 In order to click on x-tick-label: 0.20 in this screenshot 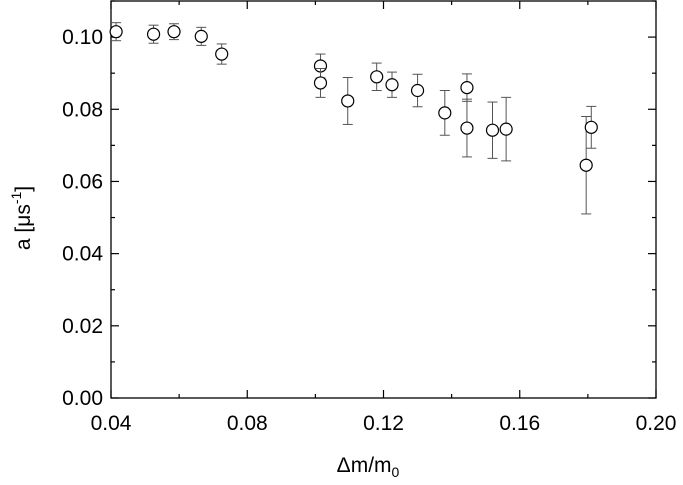, I will do `click(656, 423)`.